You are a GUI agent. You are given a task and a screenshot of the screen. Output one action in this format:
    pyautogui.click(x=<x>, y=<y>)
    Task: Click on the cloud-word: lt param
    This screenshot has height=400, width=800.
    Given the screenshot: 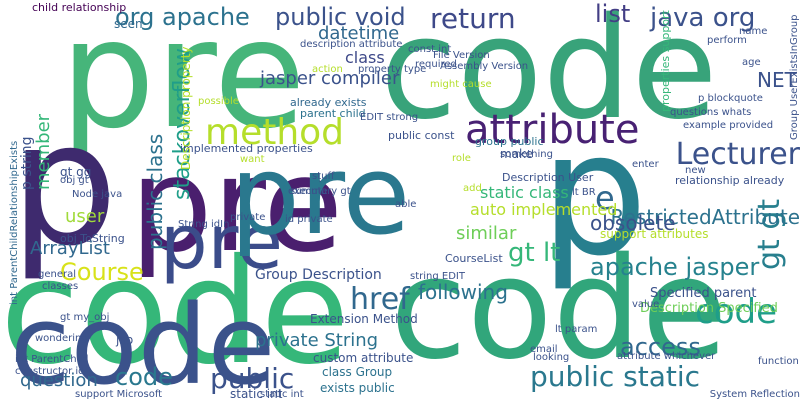 What is the action you would take?
    pyautogui.click(x=576, y=329)
    